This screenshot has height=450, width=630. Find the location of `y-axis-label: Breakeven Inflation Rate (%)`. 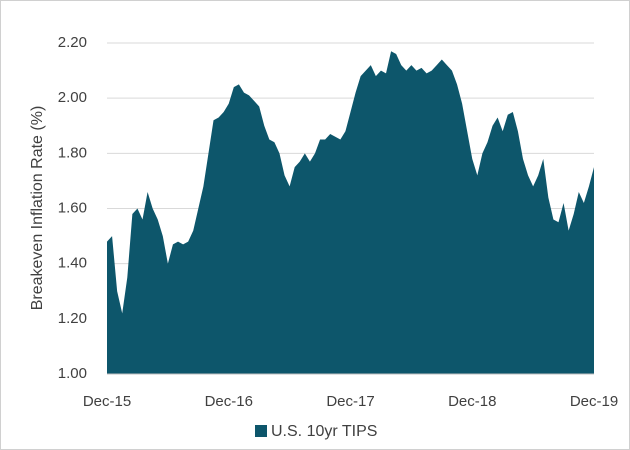

y-axis-label: Breakeven Inflation Rate (%) is located at coordinates (37, 208).